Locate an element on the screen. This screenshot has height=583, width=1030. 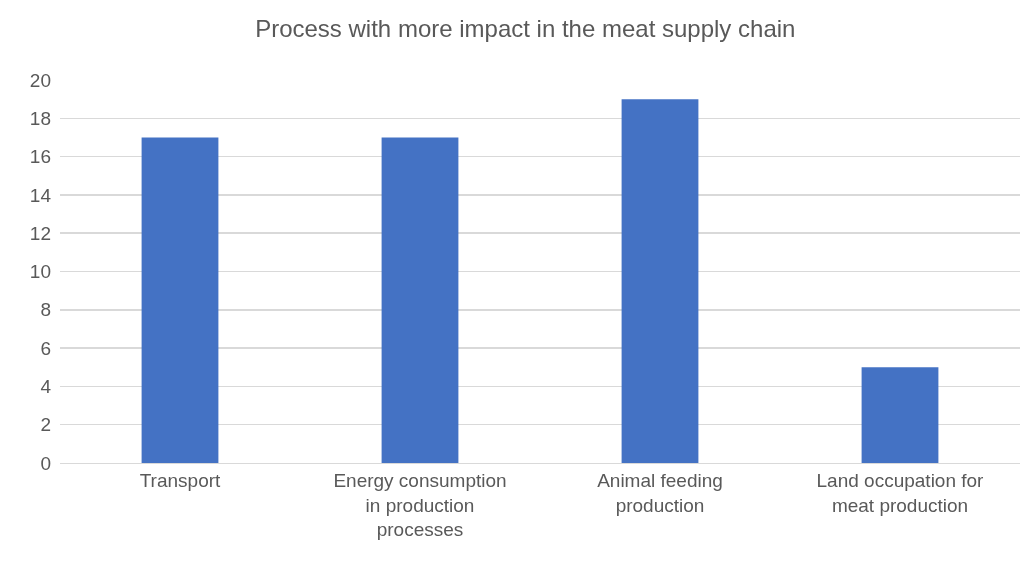
y-tick-label: 18 is located at coordinates (40, 118).